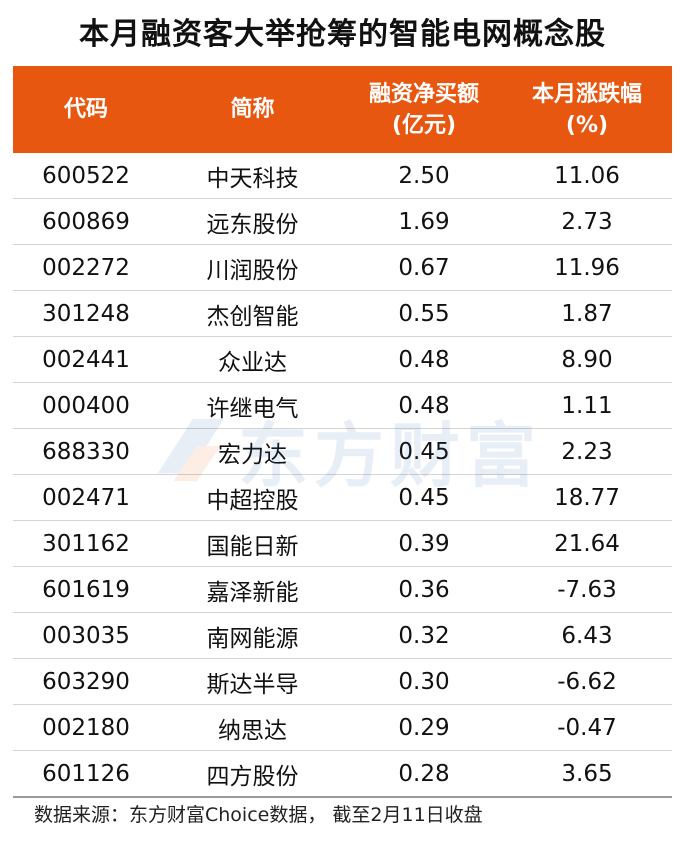 This screenshot has width=685, height=848. I want to click on table-row: 000400 许继电气 0.48 1.11, so click(342, 405).